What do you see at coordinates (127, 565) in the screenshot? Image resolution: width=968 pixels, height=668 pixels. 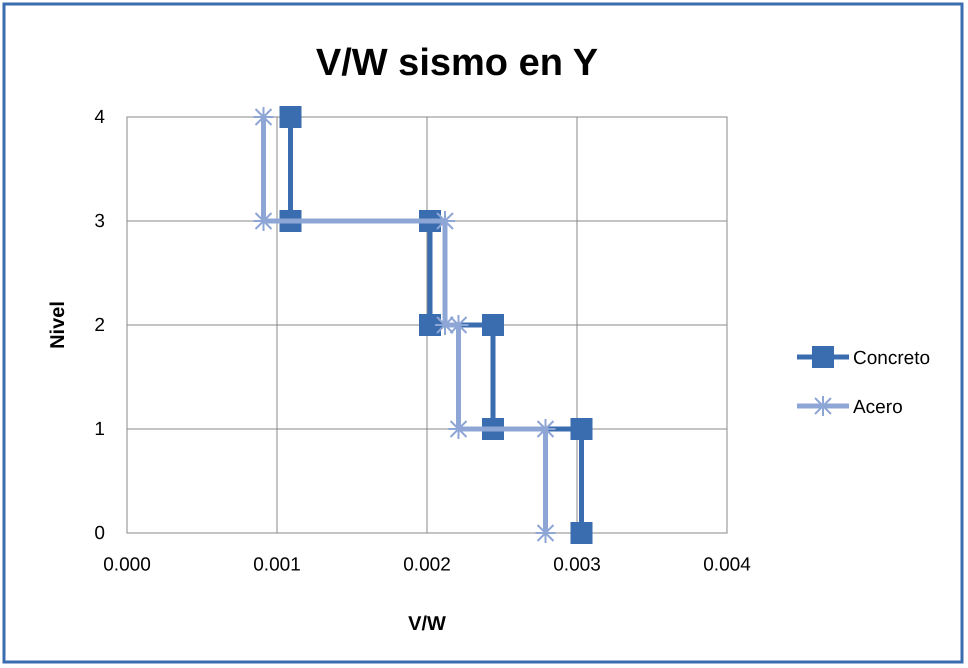 I see `x-tick-label: 0.000` at bounding box center [127, 565].